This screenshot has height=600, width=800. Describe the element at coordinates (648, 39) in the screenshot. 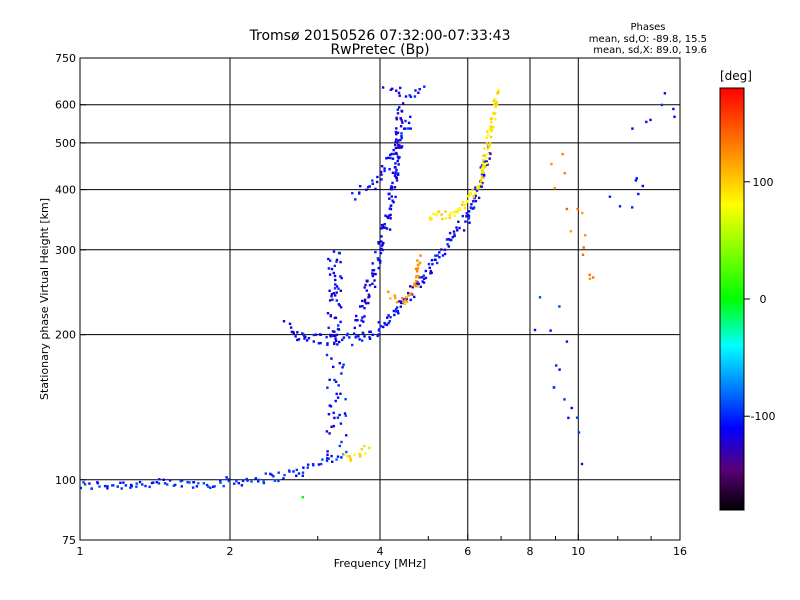

I see `stats-line-o: mean, sd,O: -89.8, 15.5` at that location.